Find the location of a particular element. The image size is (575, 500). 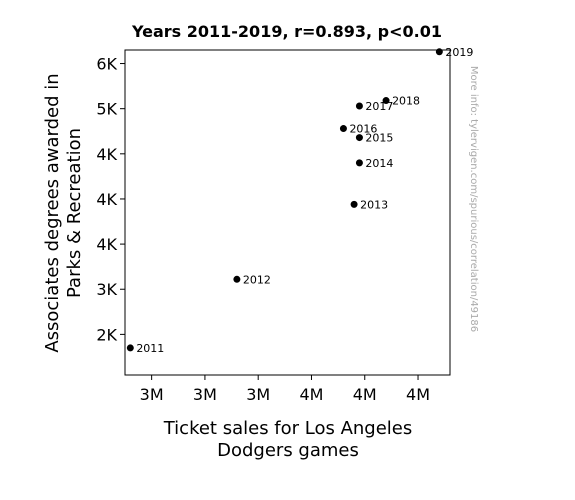

data-point-label: 2014 is located at coordinates (379, 163).